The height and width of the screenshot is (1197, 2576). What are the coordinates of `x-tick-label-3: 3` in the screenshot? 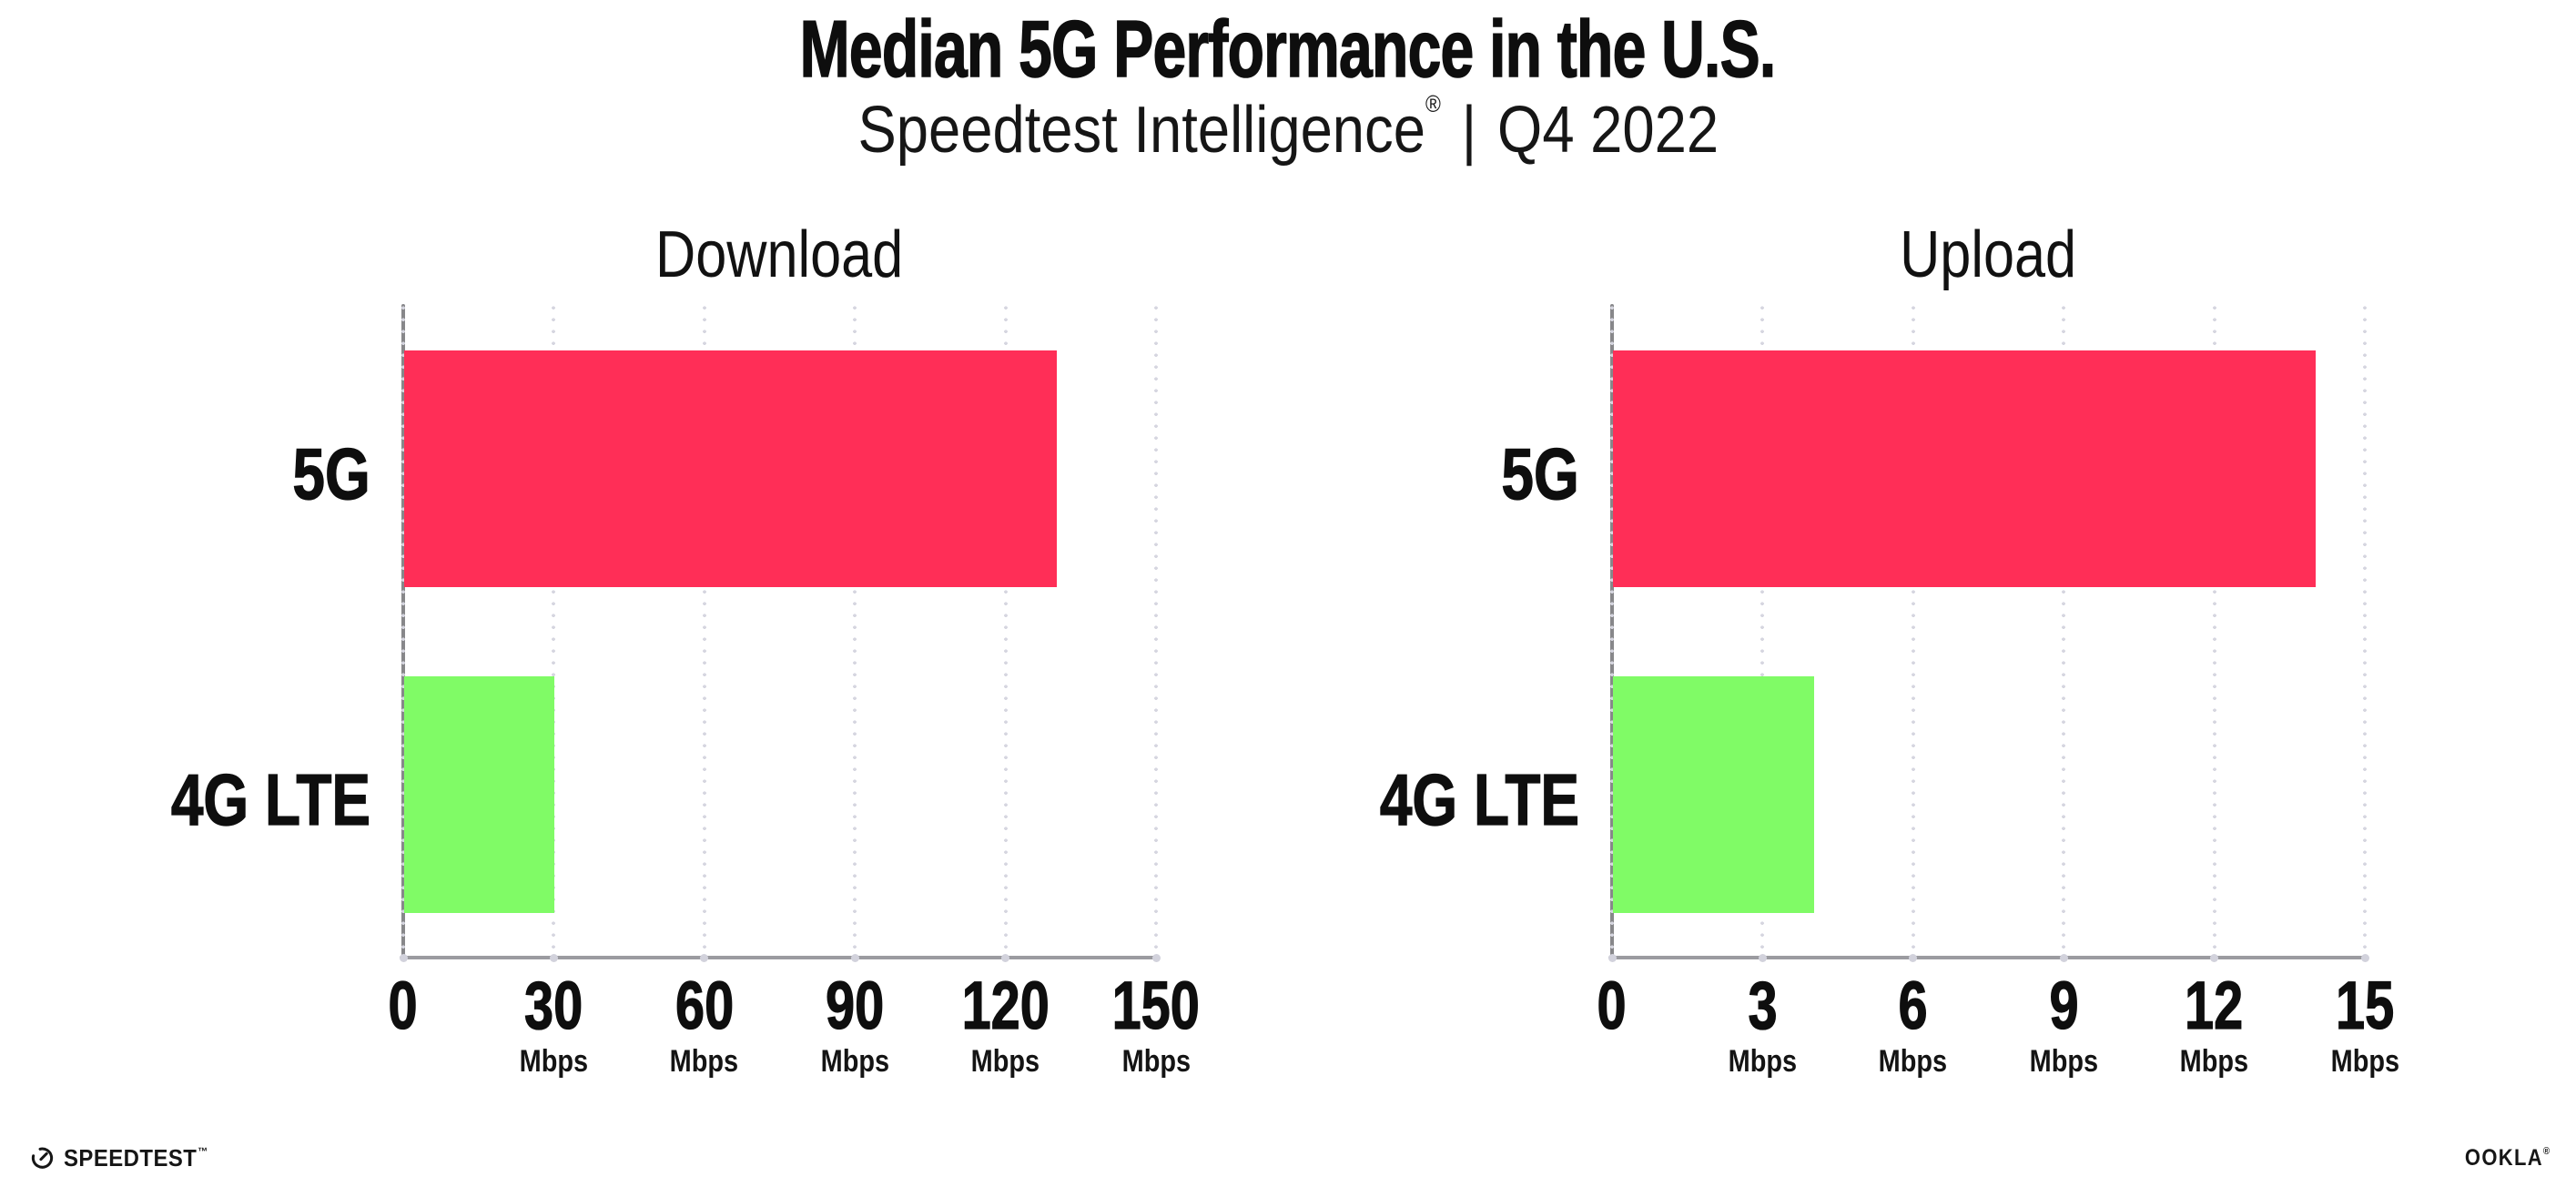 It's located at (1762, 1005).